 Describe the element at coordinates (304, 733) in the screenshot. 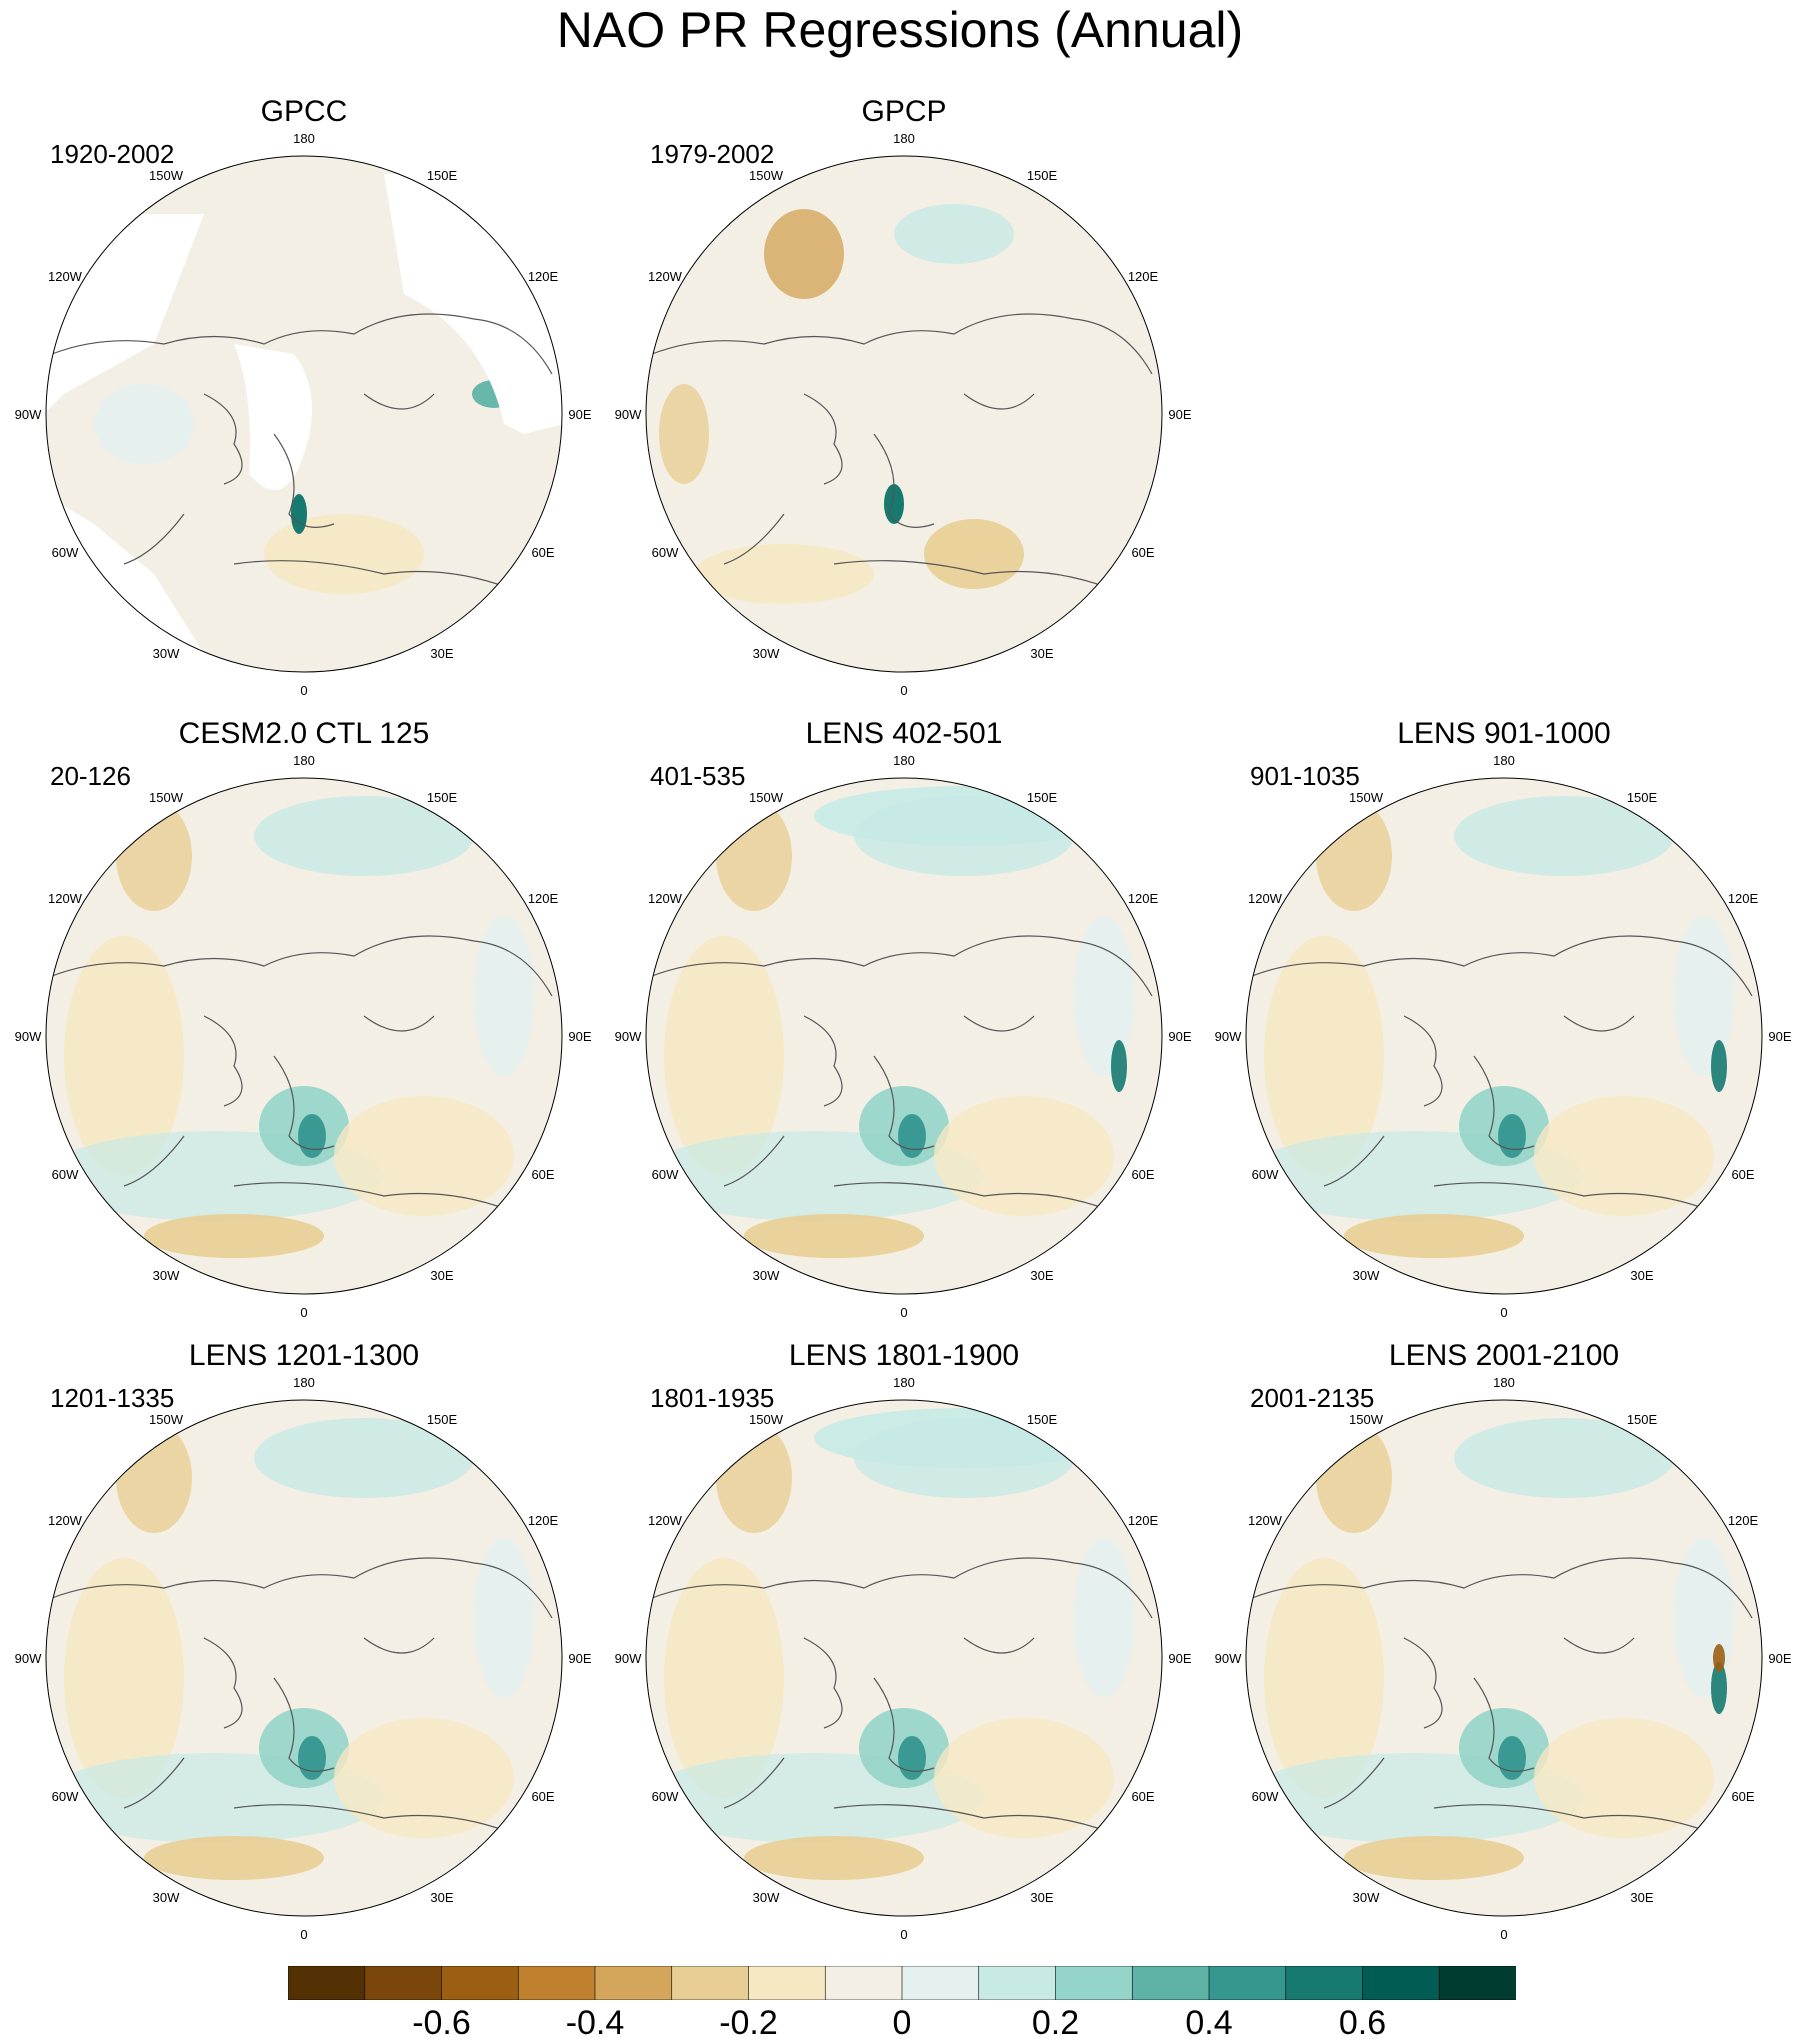

I see `panel-title: CESM2.0 CTL 125` at that location.